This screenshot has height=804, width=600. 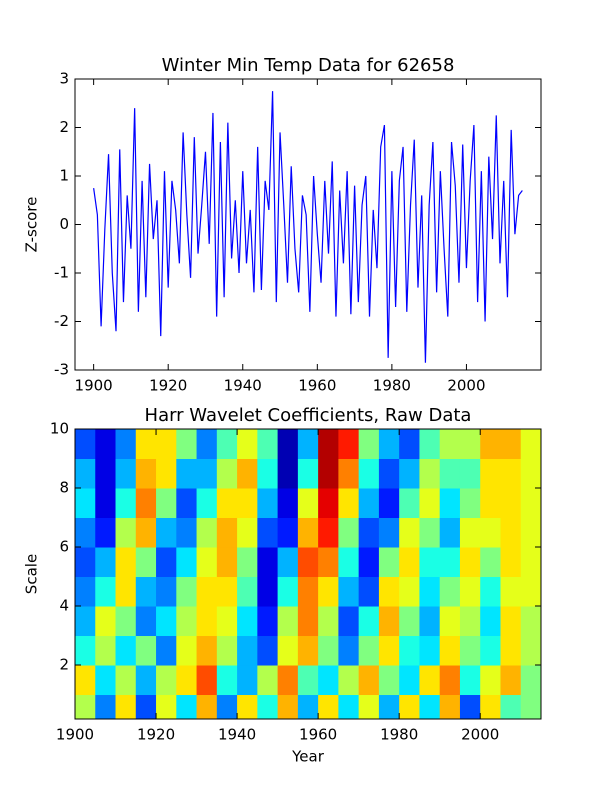 What do you see at coordinates (64, 176) in the screenshot?
I see `y-tick-label: 1` at bounding box center [64, 176].